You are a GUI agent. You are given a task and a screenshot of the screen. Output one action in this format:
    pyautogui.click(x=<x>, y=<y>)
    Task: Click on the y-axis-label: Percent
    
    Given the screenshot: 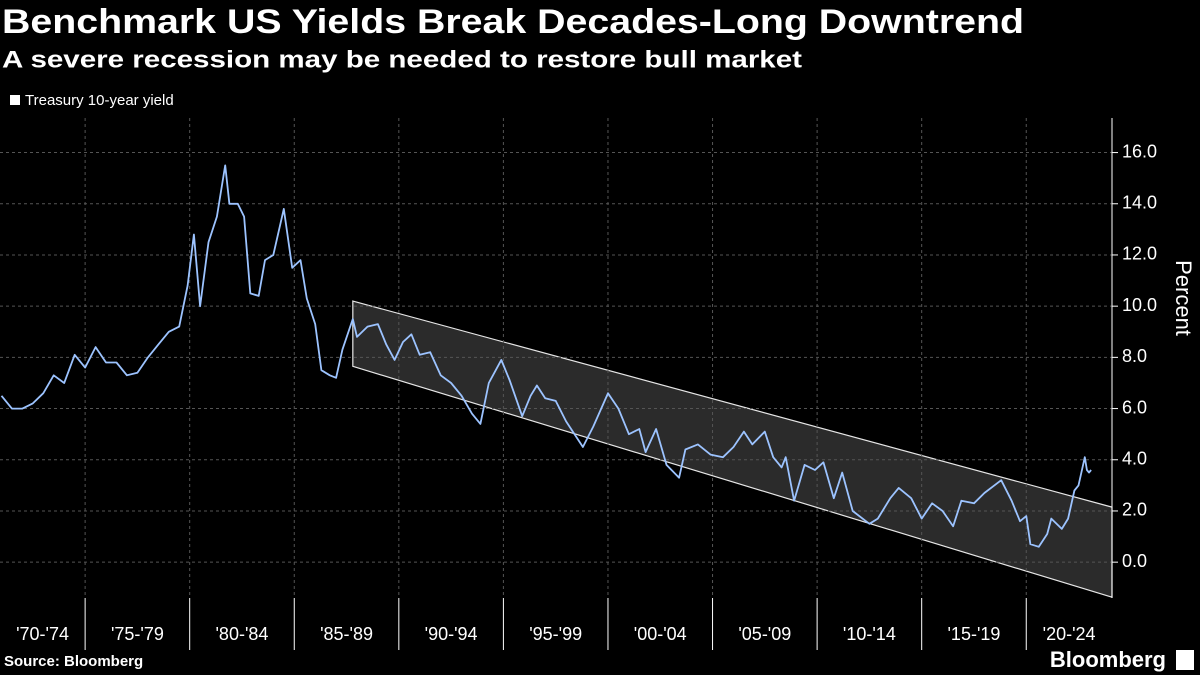 What is the action you would take?
    pyautogui.click(x=1183, y=298)
    